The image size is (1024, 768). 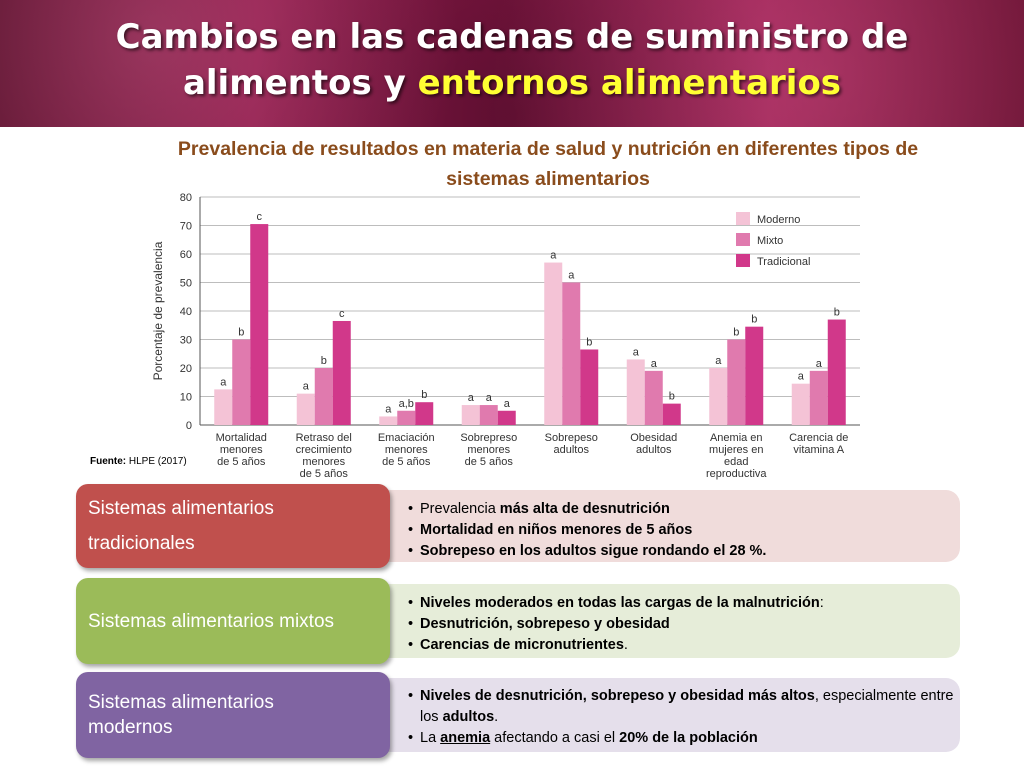 I want to click on modern-label-line: Sistemas alimentarios, so click(x=181, y=702).